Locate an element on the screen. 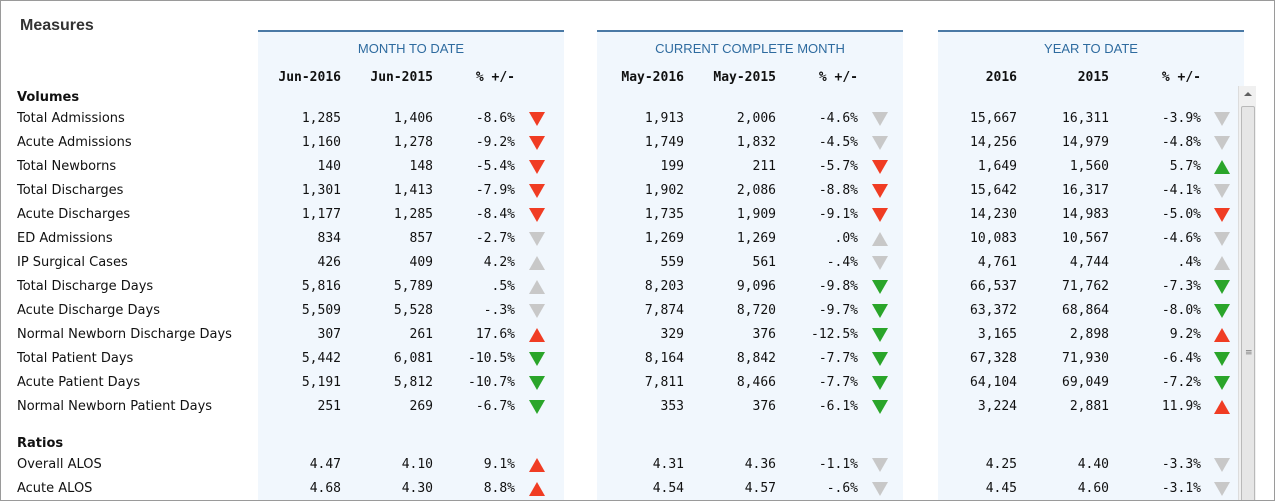  panel-title-year-to-date: YEAR TO DATE is located at coordinates (1091, 48).